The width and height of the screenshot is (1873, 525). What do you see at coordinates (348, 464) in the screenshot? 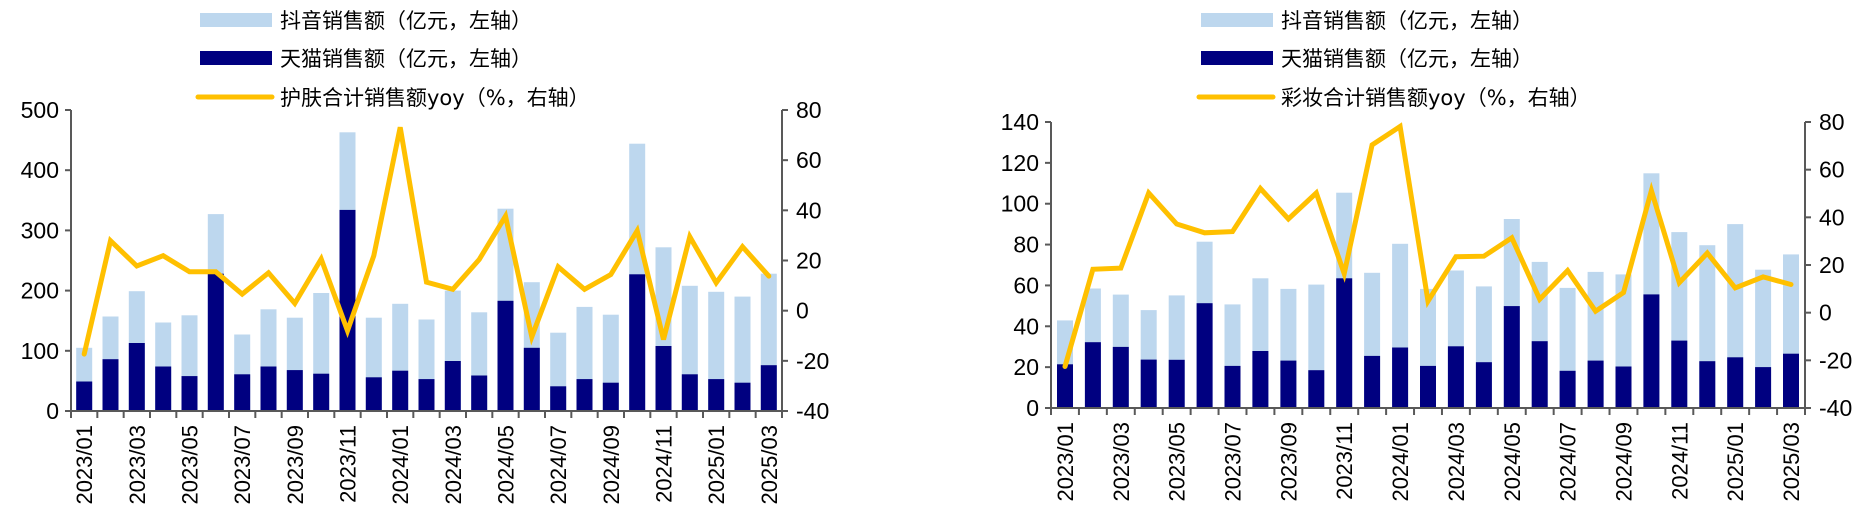
I see `x-tick-label: 2023/11` at bounding box center [348, 464].